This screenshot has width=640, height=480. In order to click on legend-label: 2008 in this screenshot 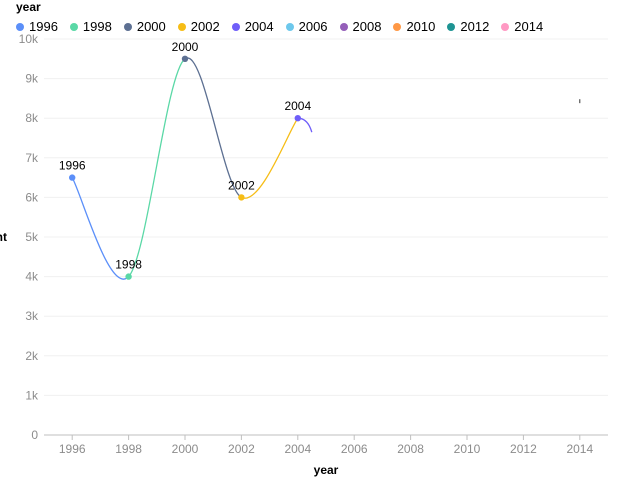, I will do `click(367, 26)`.